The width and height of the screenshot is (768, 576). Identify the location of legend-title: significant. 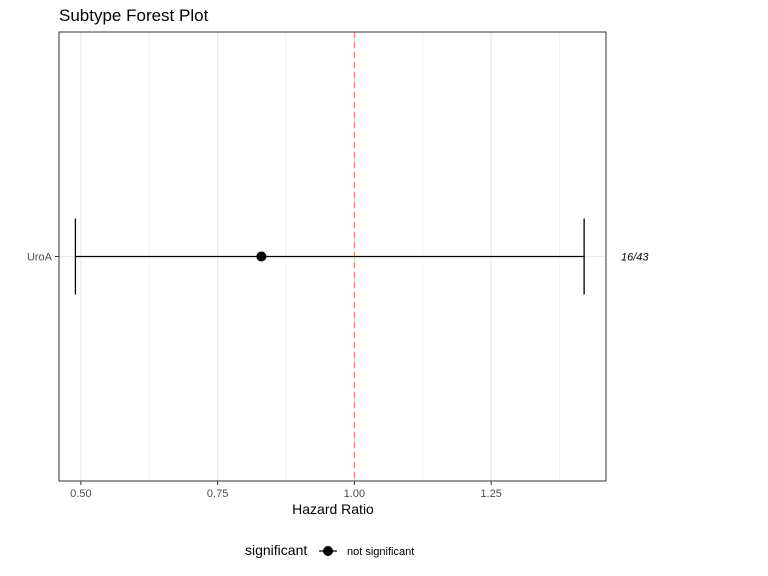
(276, 550).